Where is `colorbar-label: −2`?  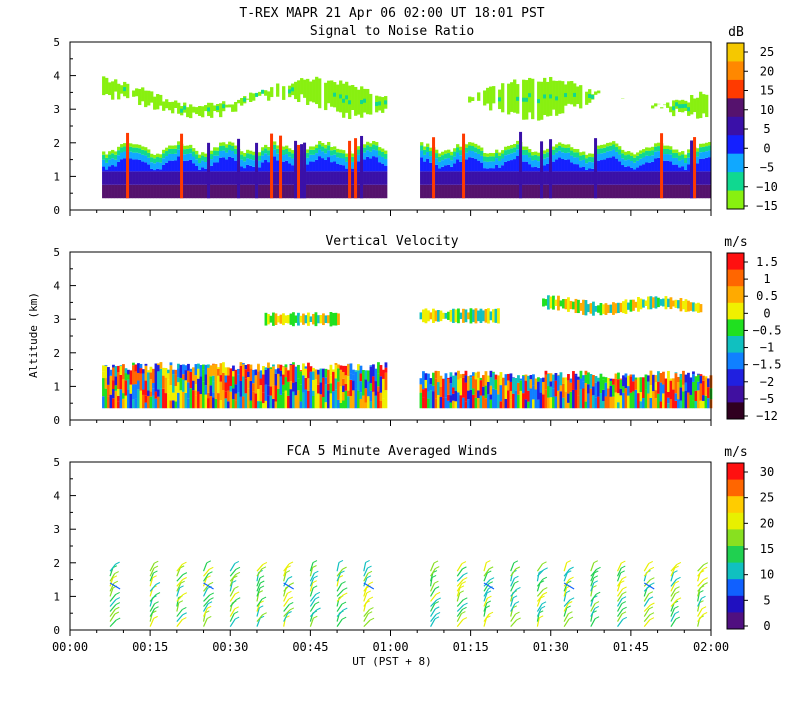 colorbar-label: −2 is located at coordinates (767, 382).